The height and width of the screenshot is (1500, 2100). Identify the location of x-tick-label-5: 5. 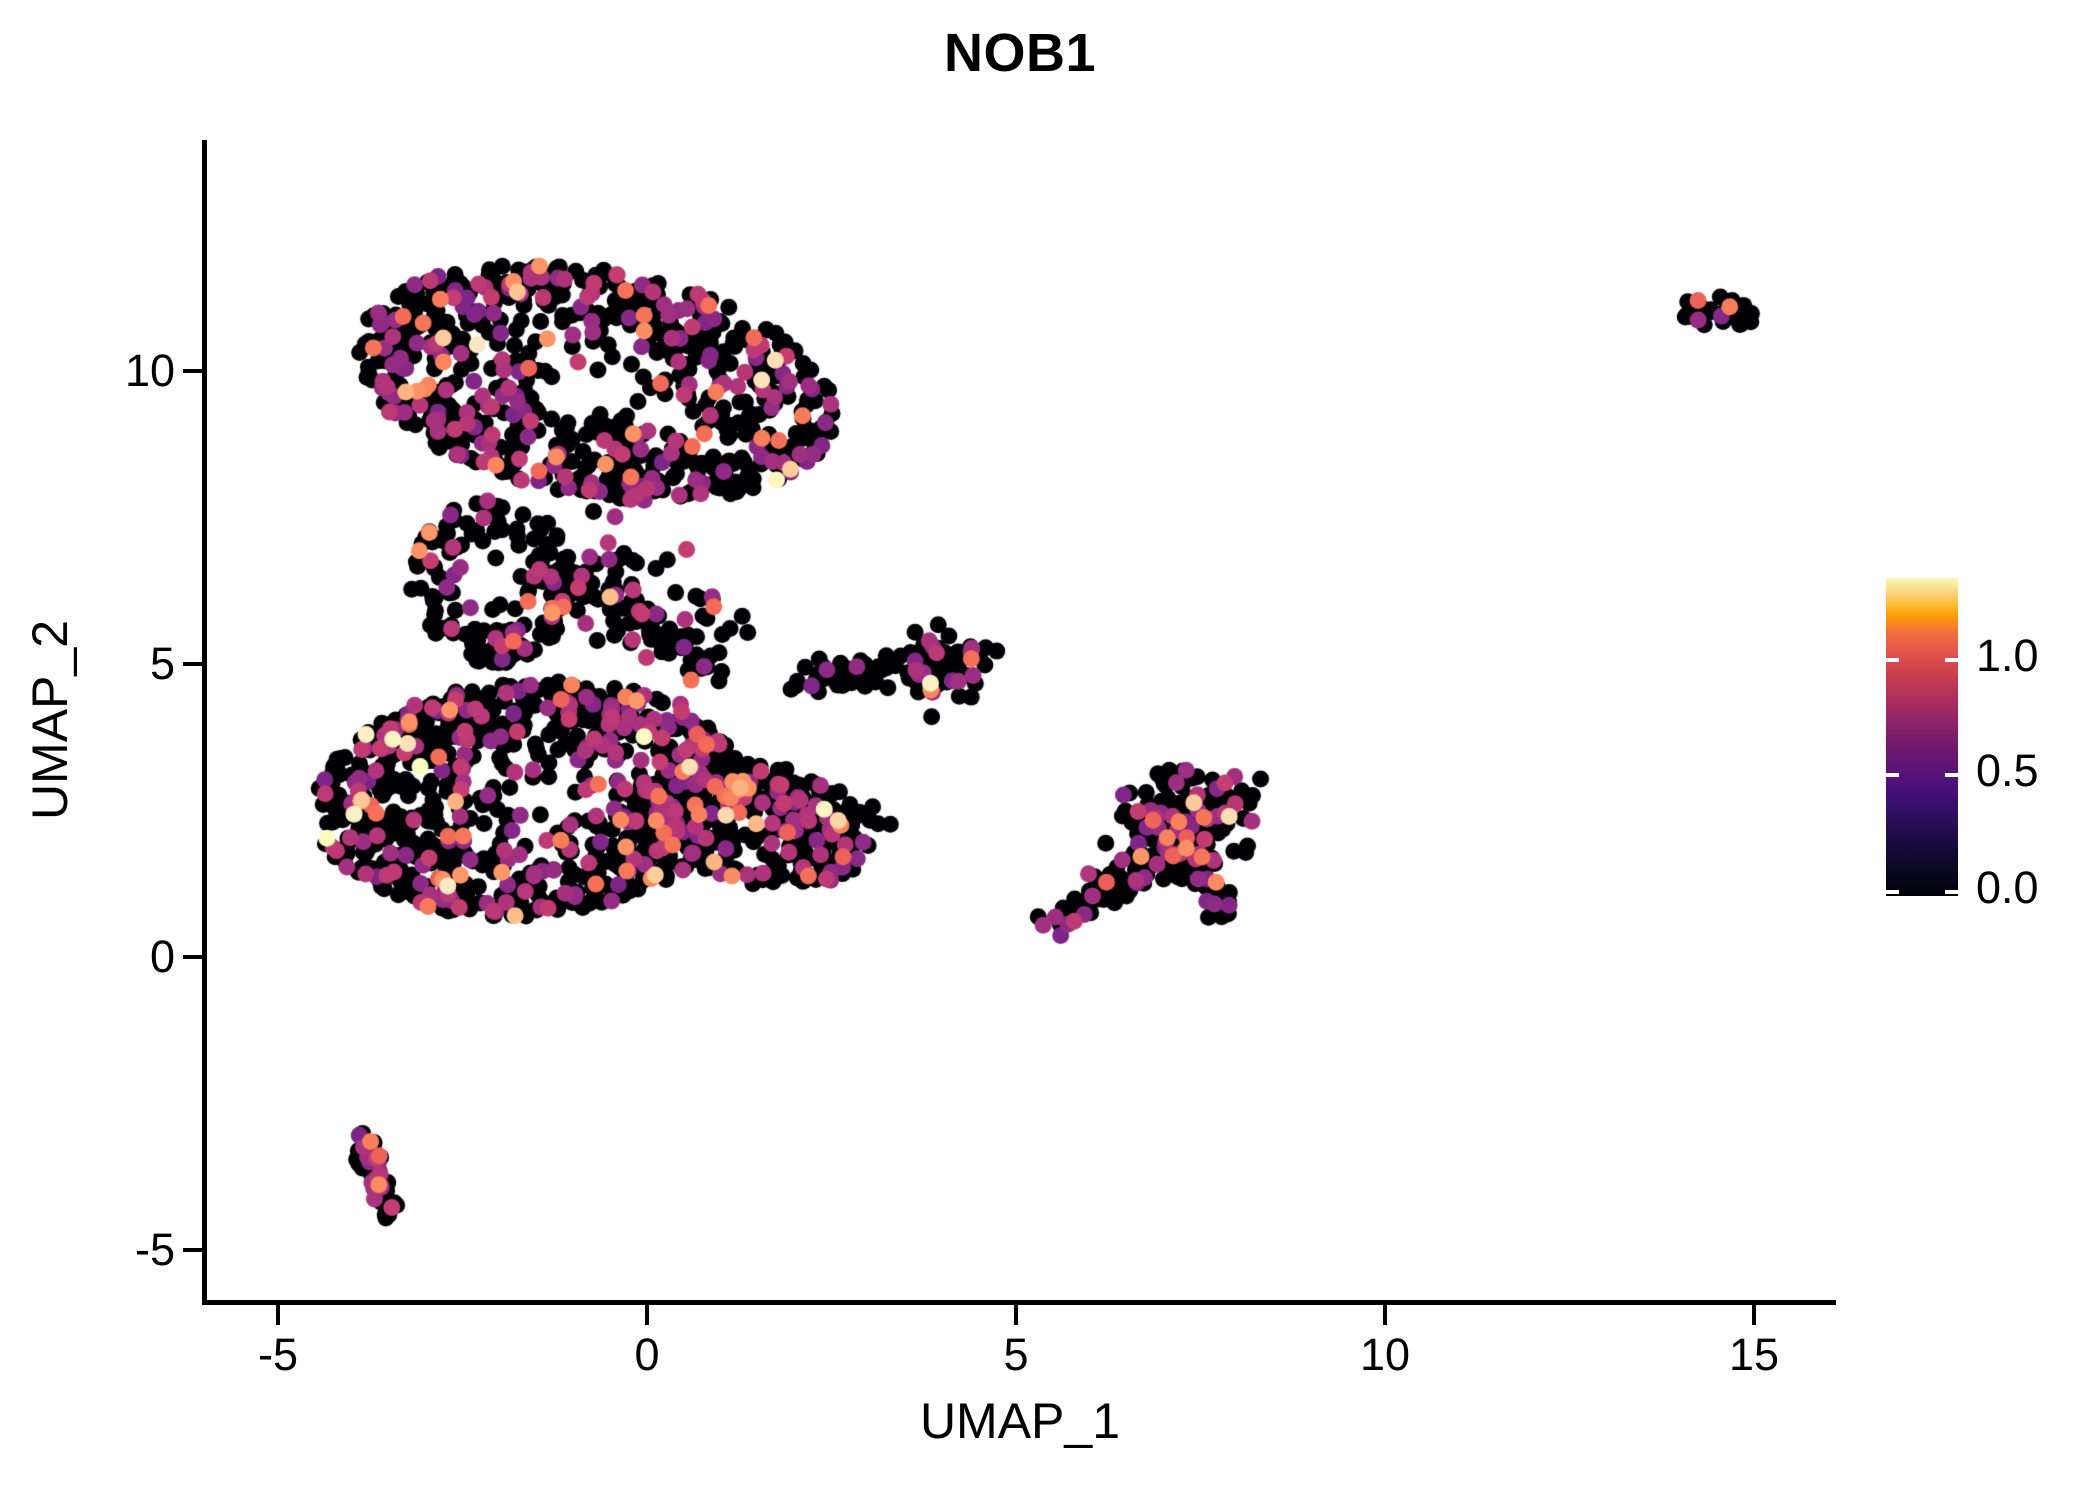
(1016, 1354).